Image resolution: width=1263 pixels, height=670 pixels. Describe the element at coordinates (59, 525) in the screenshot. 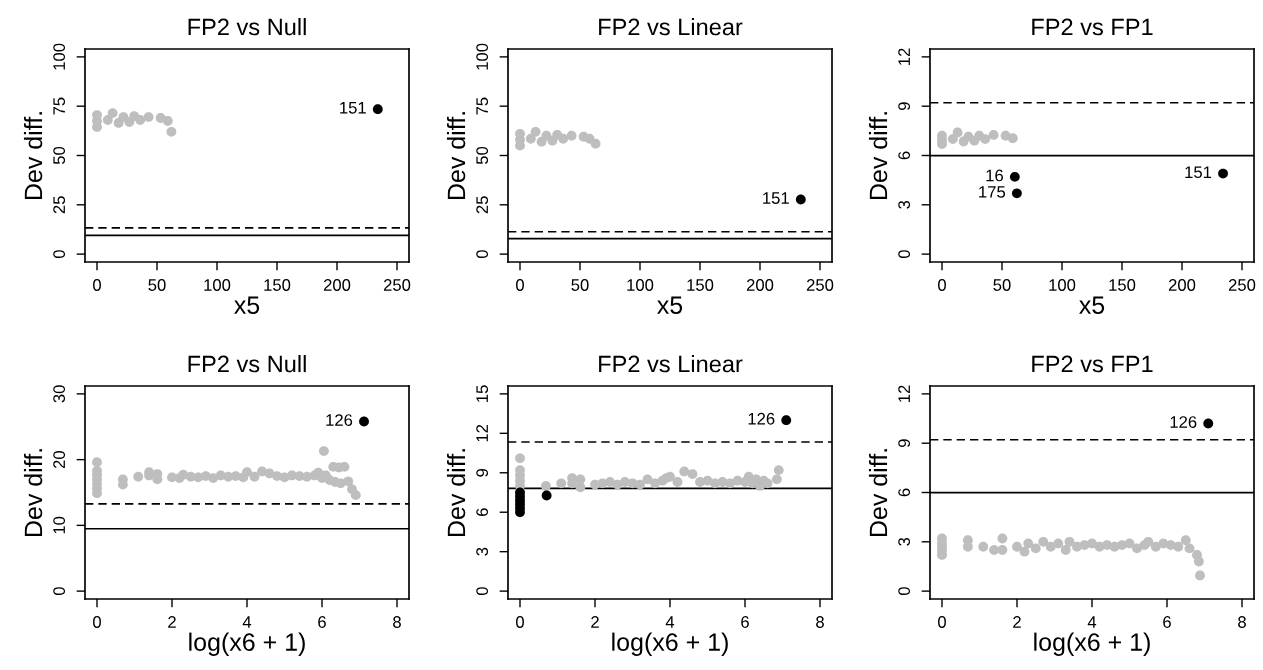

I see `y-tick-label: 10` at that location.